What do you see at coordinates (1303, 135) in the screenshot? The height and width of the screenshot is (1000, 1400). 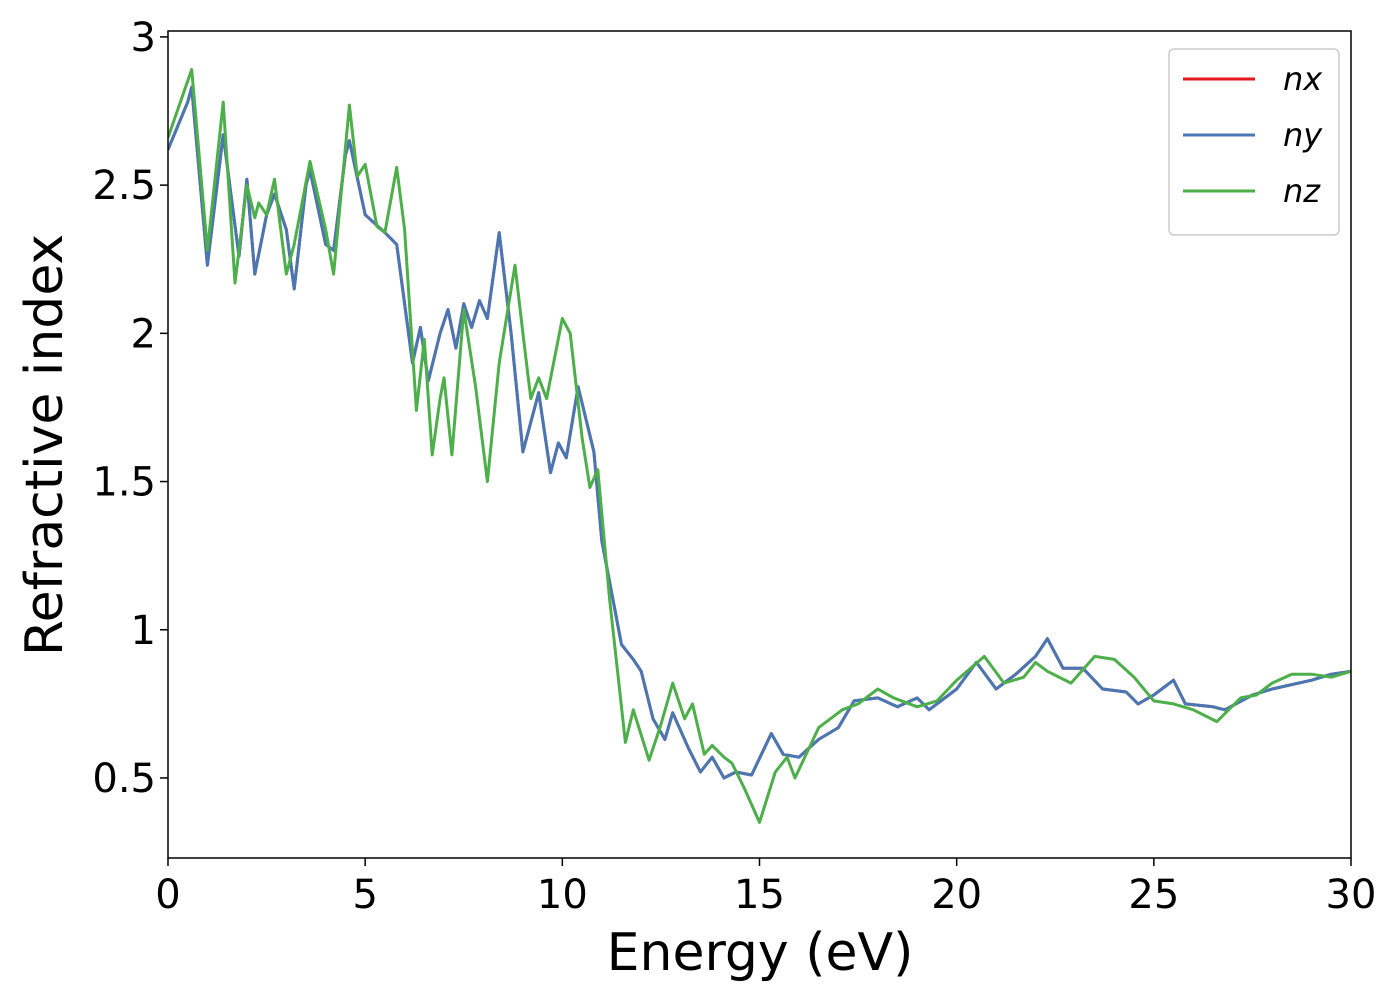 I see `legend-label: ny` at bounding box center [1303, 135].